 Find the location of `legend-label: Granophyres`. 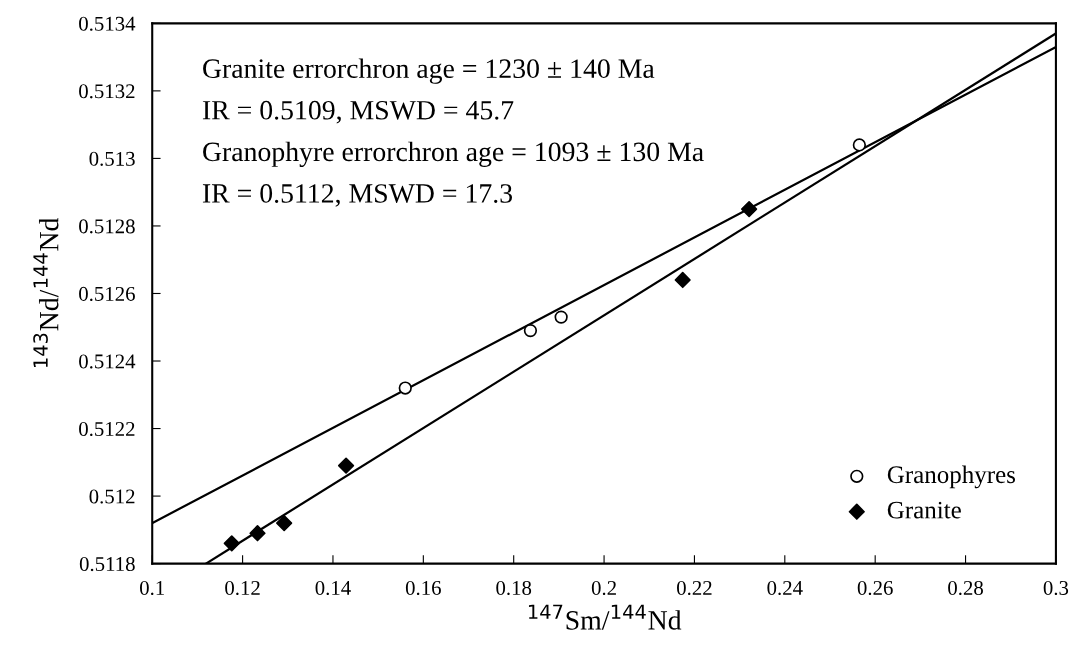

legend-label: Granophyres is located at coordinates (951, 477).